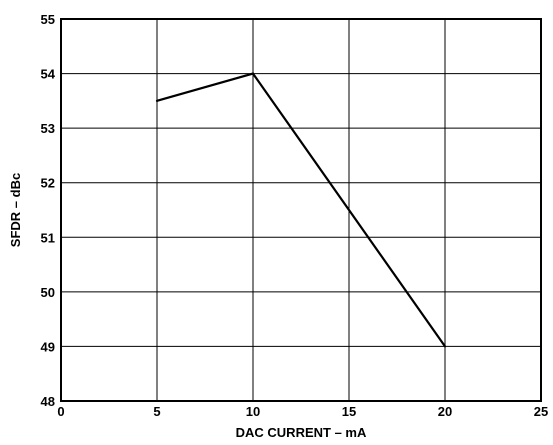 This screenshot has height=445, width=553. Describe the element at coordinates (301, 432) in the screenshot. I see `x-axis-title: DAC CURRENT – mA` at that location.